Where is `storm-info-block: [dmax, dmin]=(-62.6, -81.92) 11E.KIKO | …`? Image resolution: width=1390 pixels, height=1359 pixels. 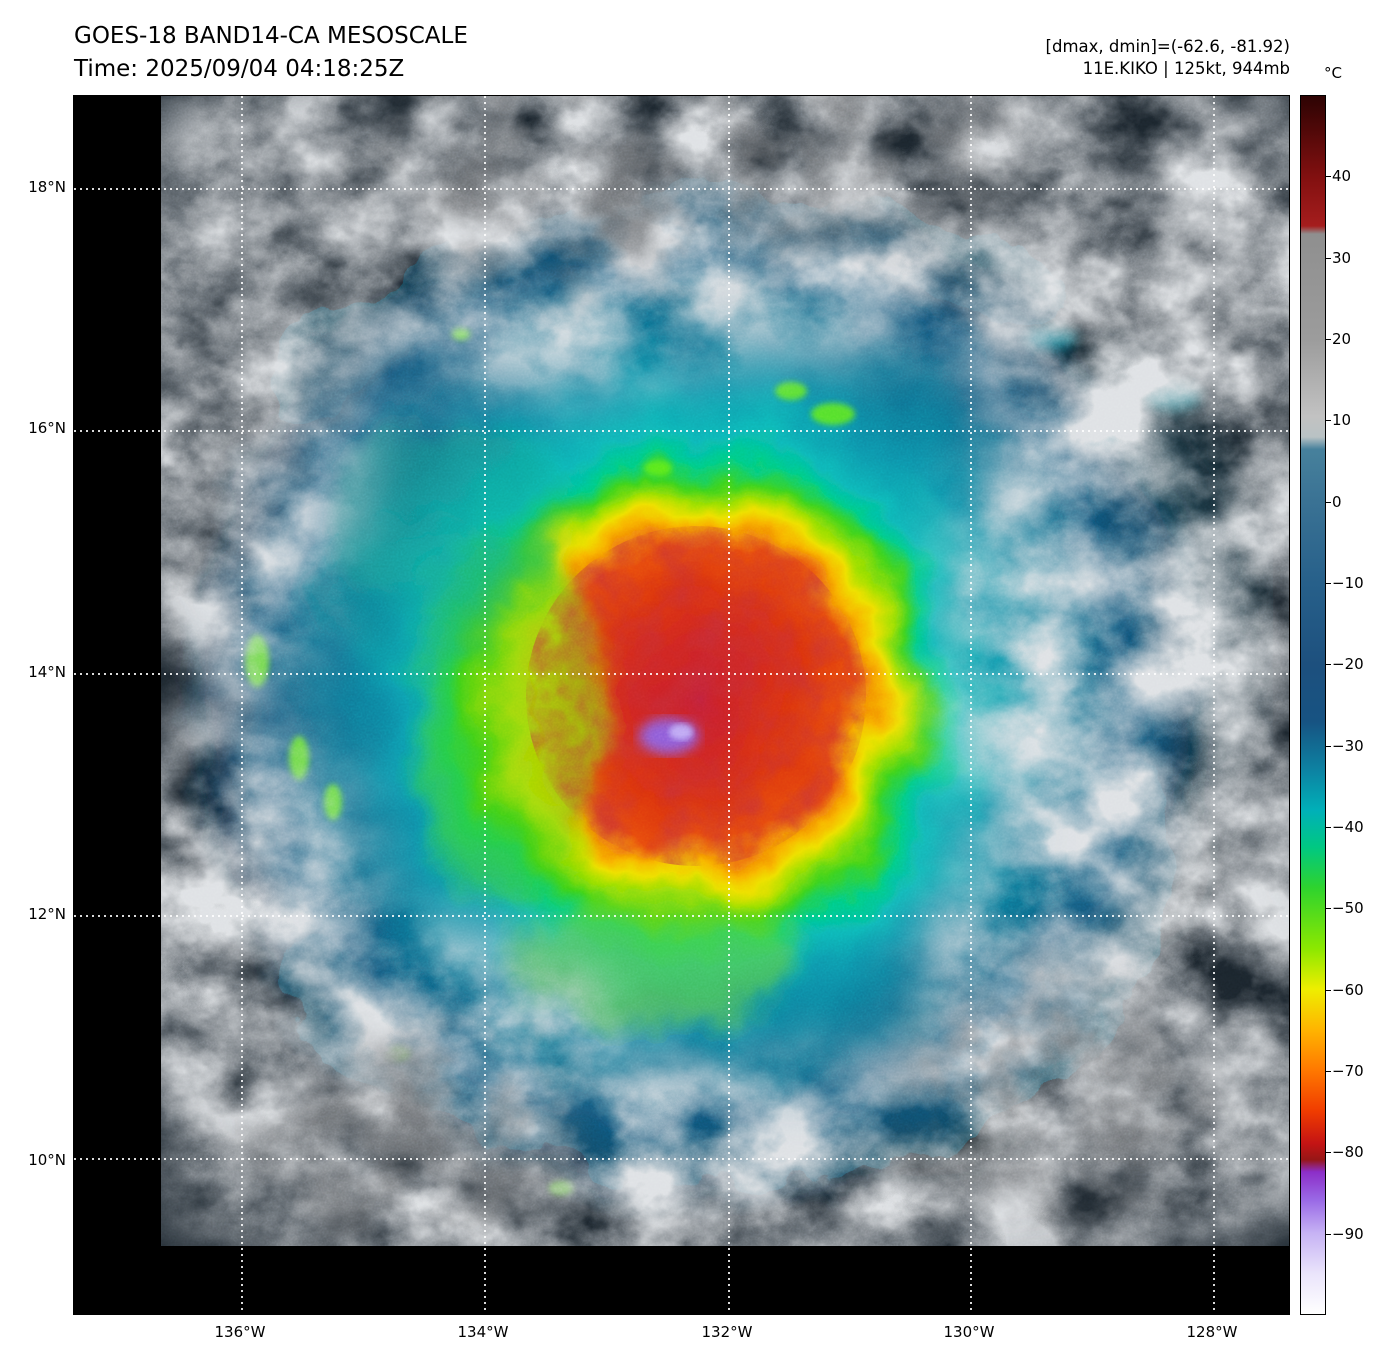 storm-info-block: [dmax, dmin]=(-62.6, -81.92) 11E.KIKO | … is located at coordinates (1168, 58).